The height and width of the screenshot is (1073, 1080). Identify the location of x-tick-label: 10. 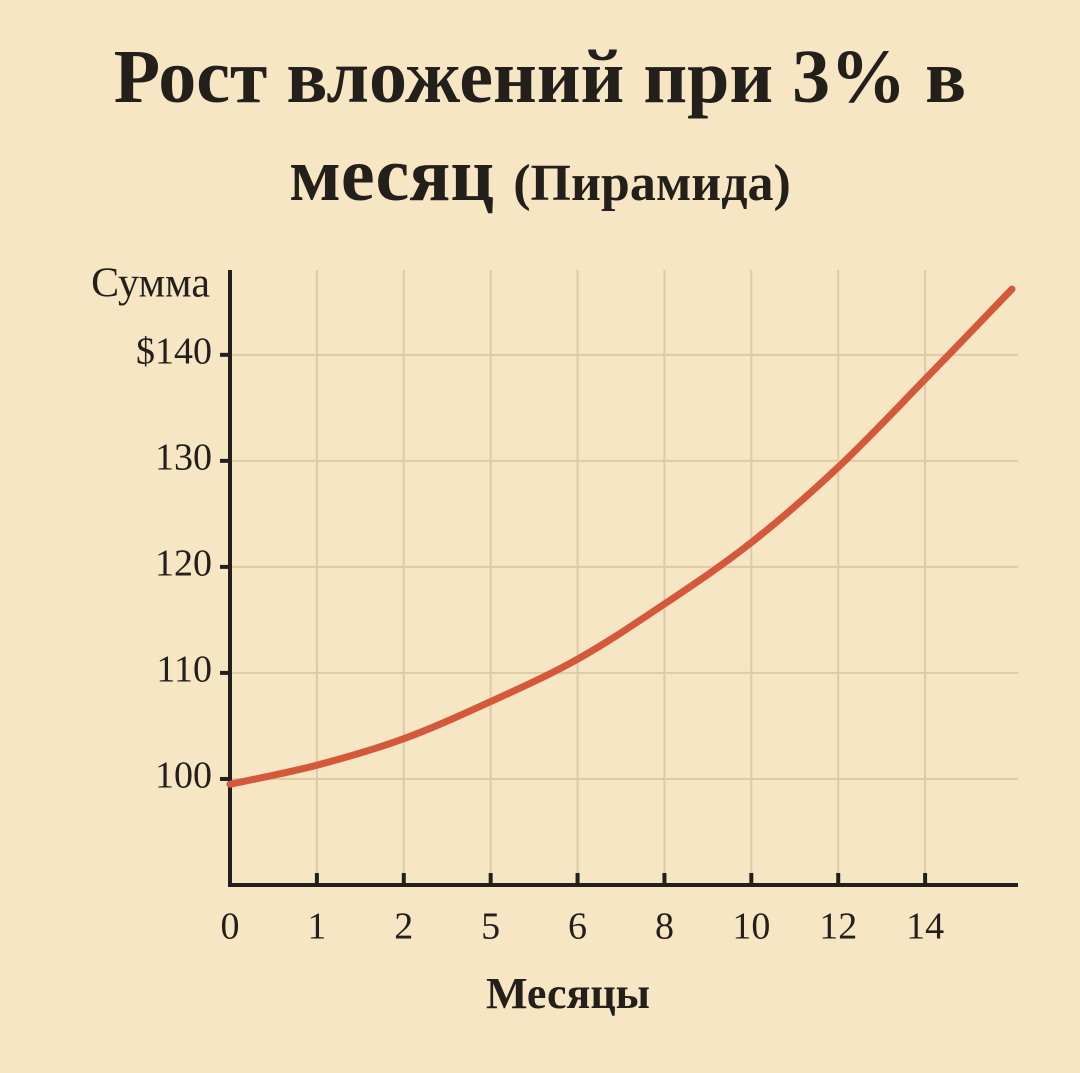
(751, 927).